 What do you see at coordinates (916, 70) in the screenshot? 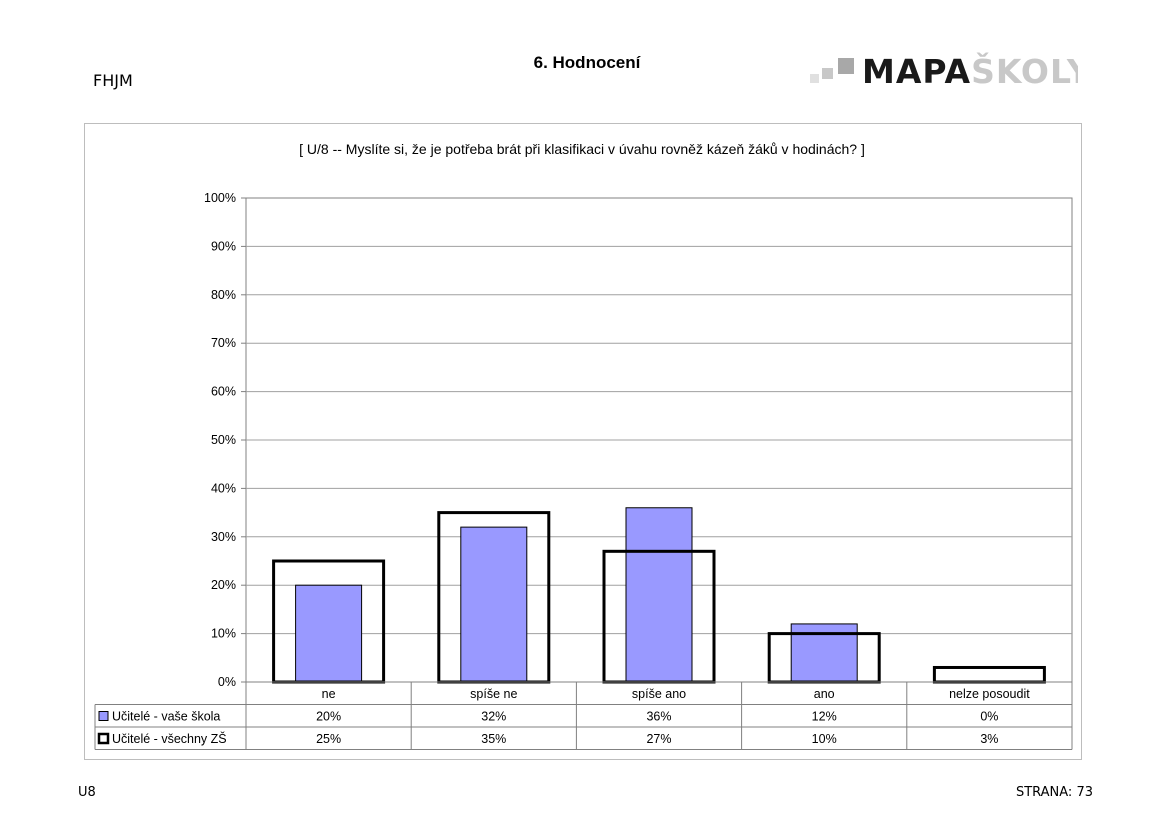
I see `logo-part-mapa: MAPA` at bounding box center [916, 70].